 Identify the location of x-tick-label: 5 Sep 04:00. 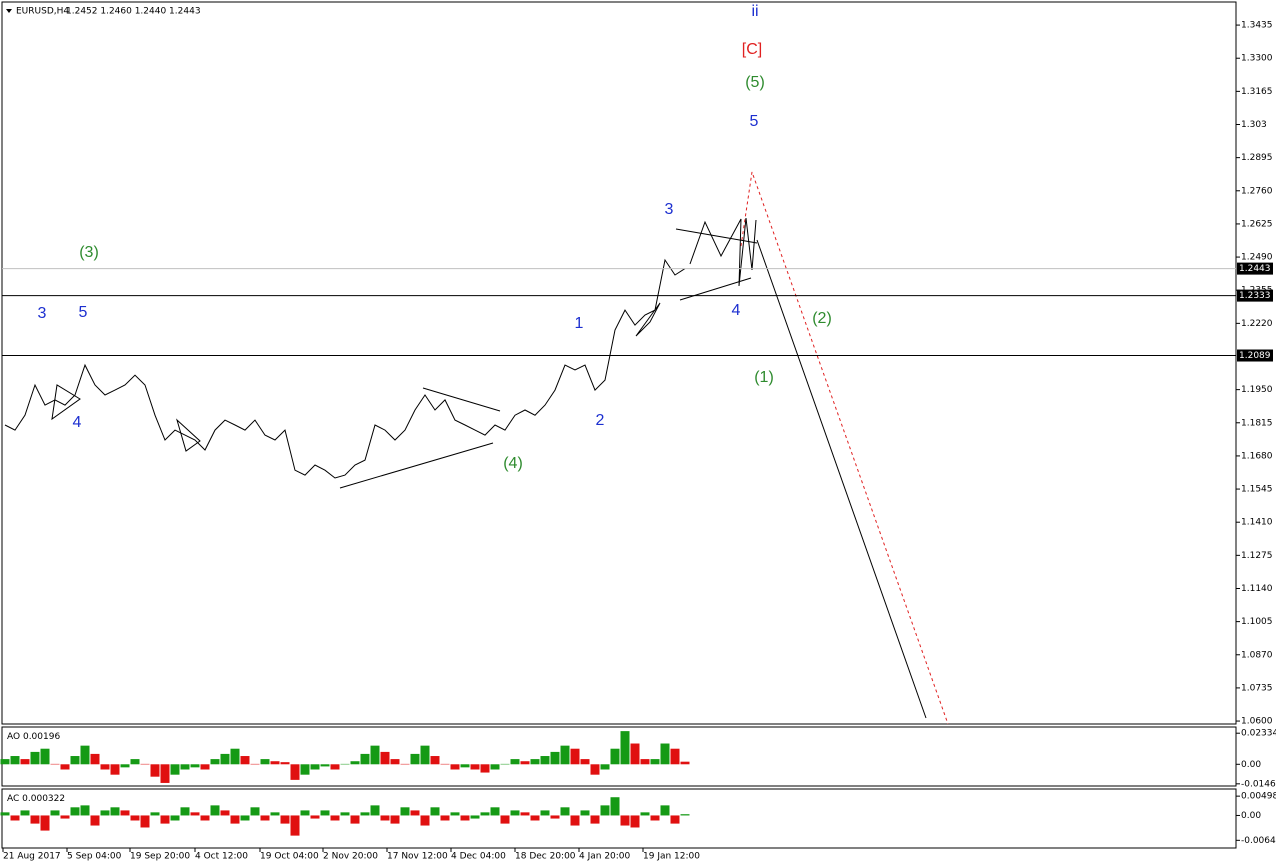
(94, 857).